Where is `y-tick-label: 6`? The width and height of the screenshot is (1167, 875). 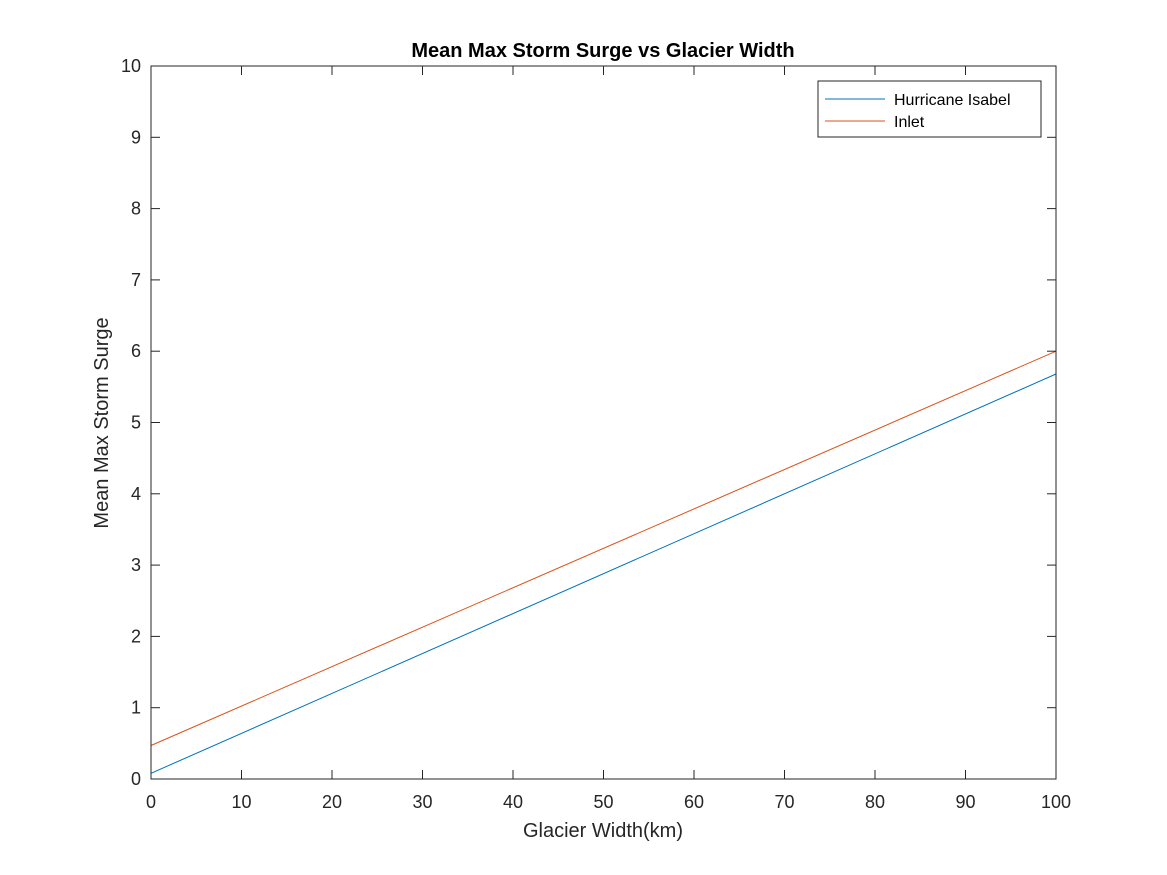
y-tick-label: 6 is located at coordinates (136, 351).